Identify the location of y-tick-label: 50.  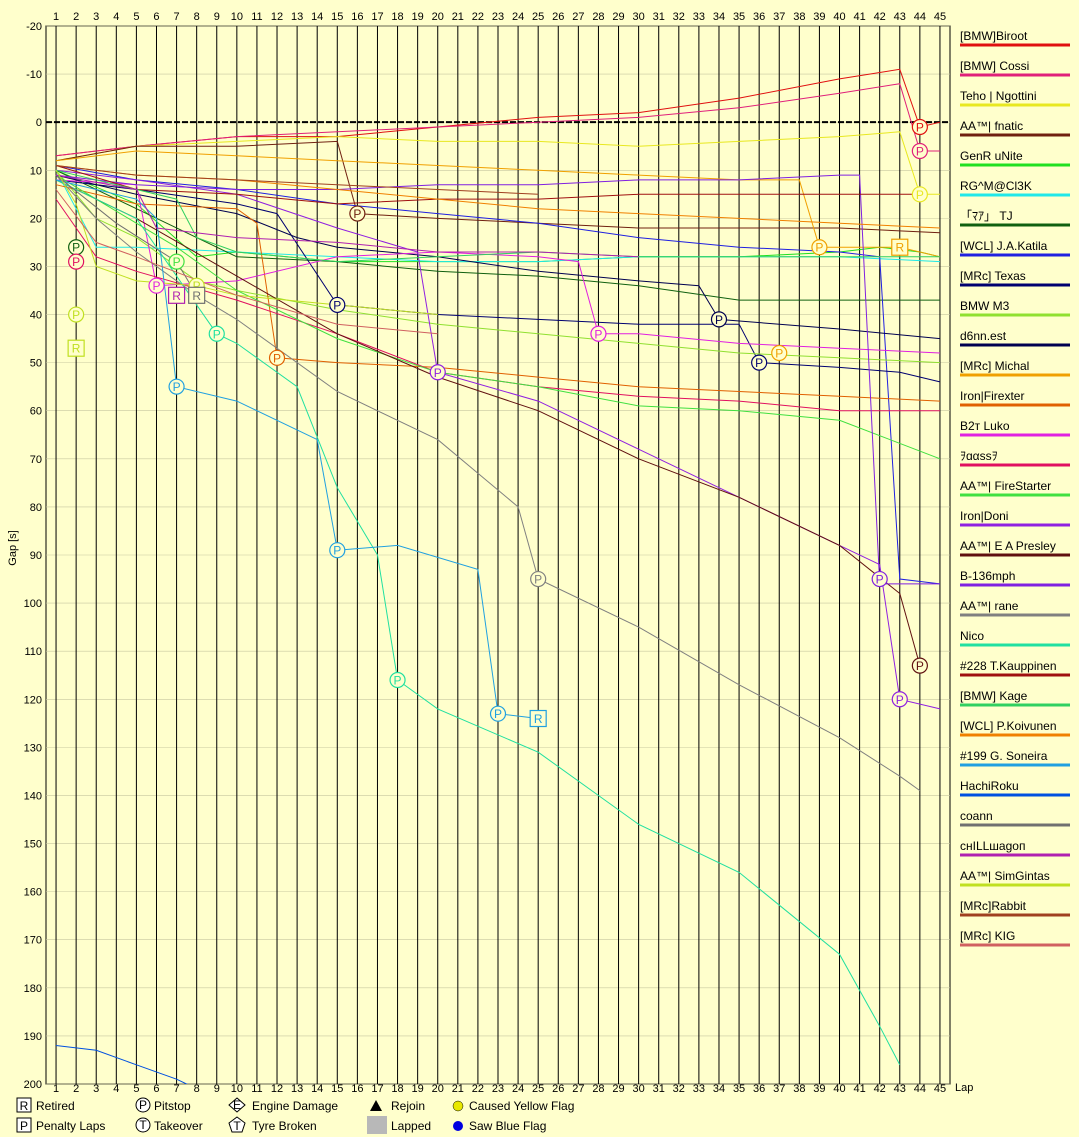
(36, 364).